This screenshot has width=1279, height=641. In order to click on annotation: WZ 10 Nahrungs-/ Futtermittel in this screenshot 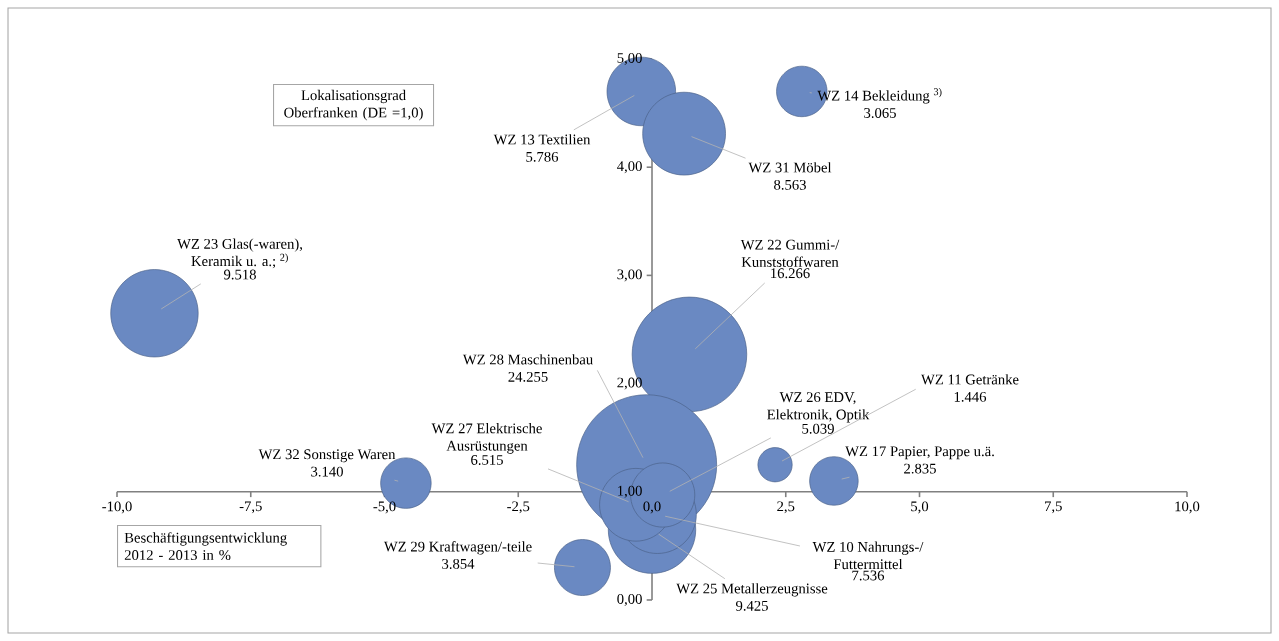, I will do `click(868, 555)`.